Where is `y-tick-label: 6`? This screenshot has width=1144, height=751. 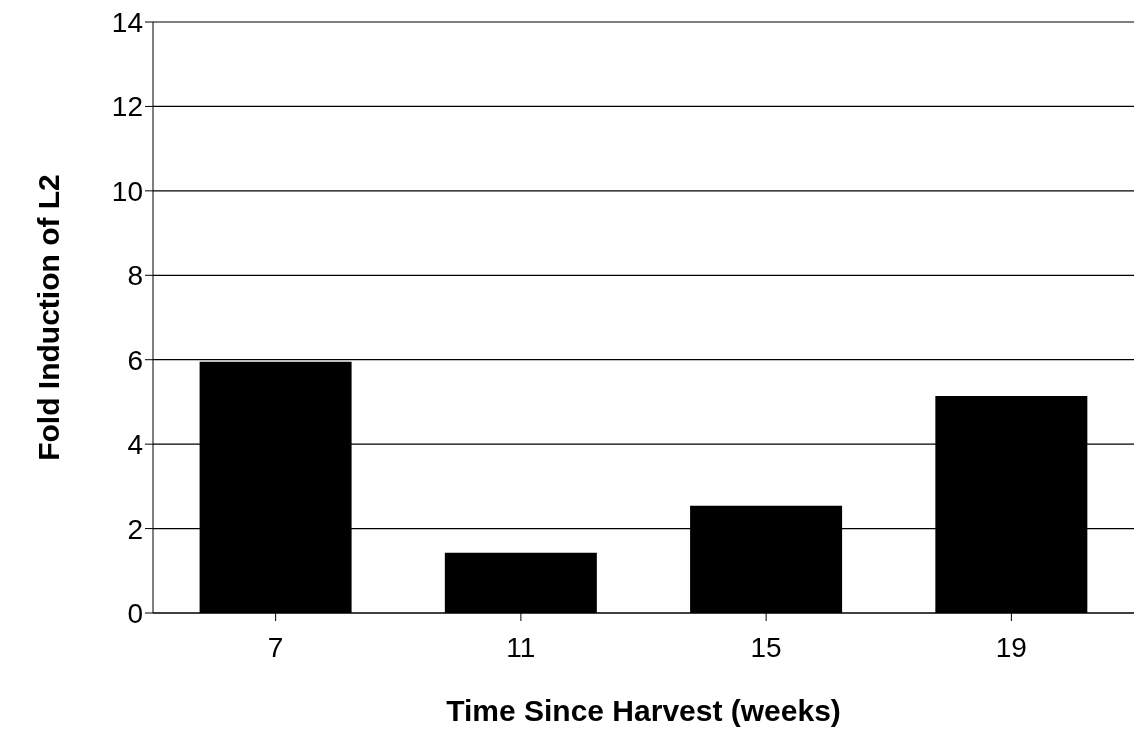 y-tick-label: 6 is located at coordinates (135, 360).